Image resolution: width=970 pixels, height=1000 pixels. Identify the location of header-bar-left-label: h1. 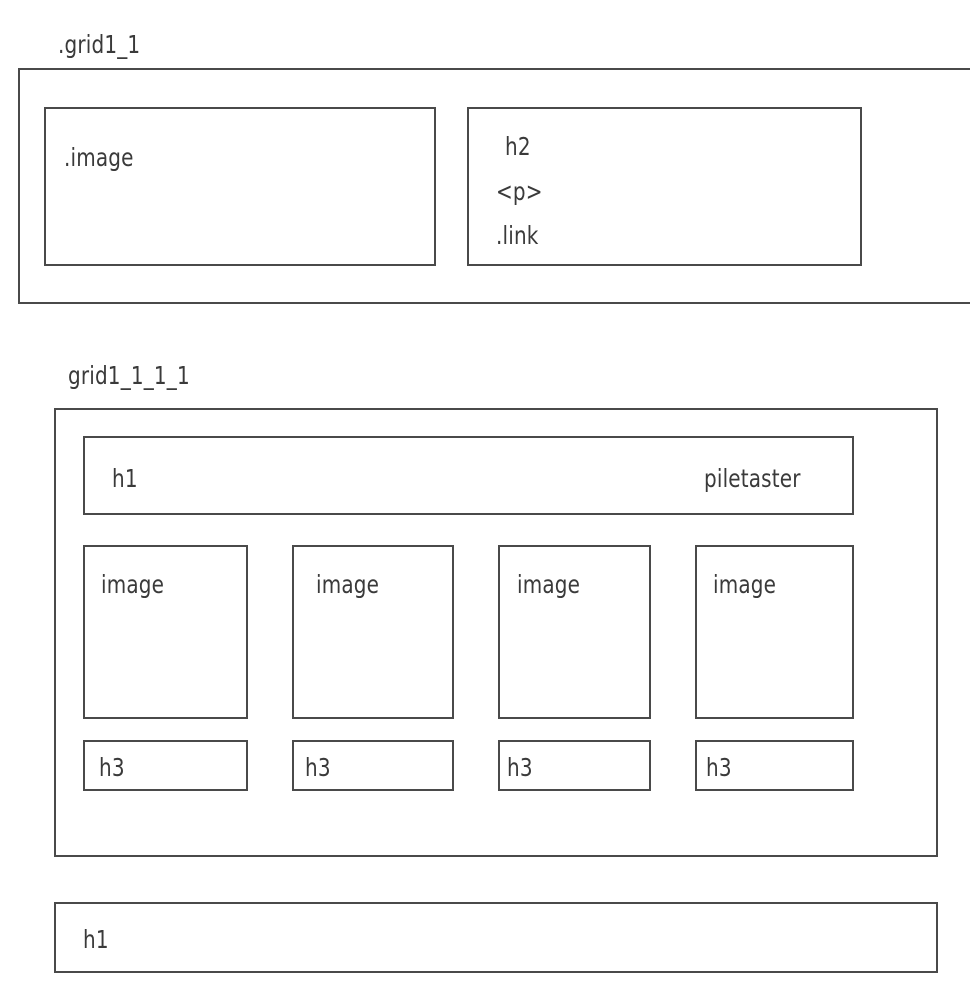
(125, 478).